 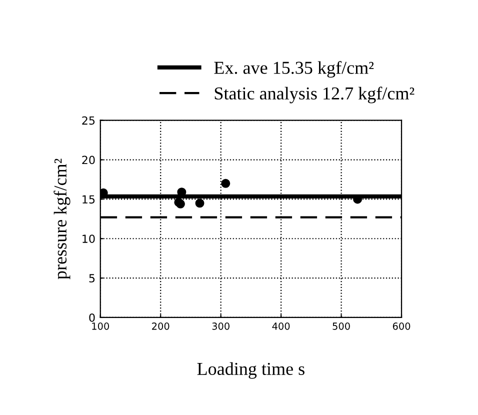 What do you see at coordinates (401, 326) in the screenshot?
I see `x-tick-label: 600` at bounding box center [401, 326].